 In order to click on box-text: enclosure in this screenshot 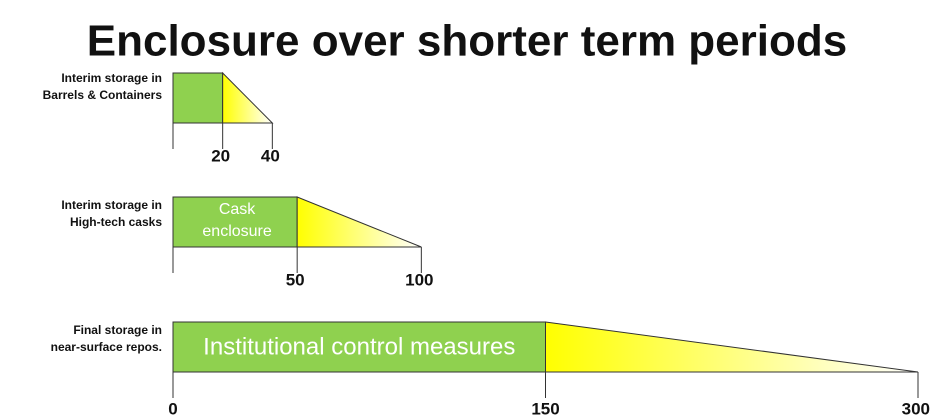, I will do `click(236, 231)`.